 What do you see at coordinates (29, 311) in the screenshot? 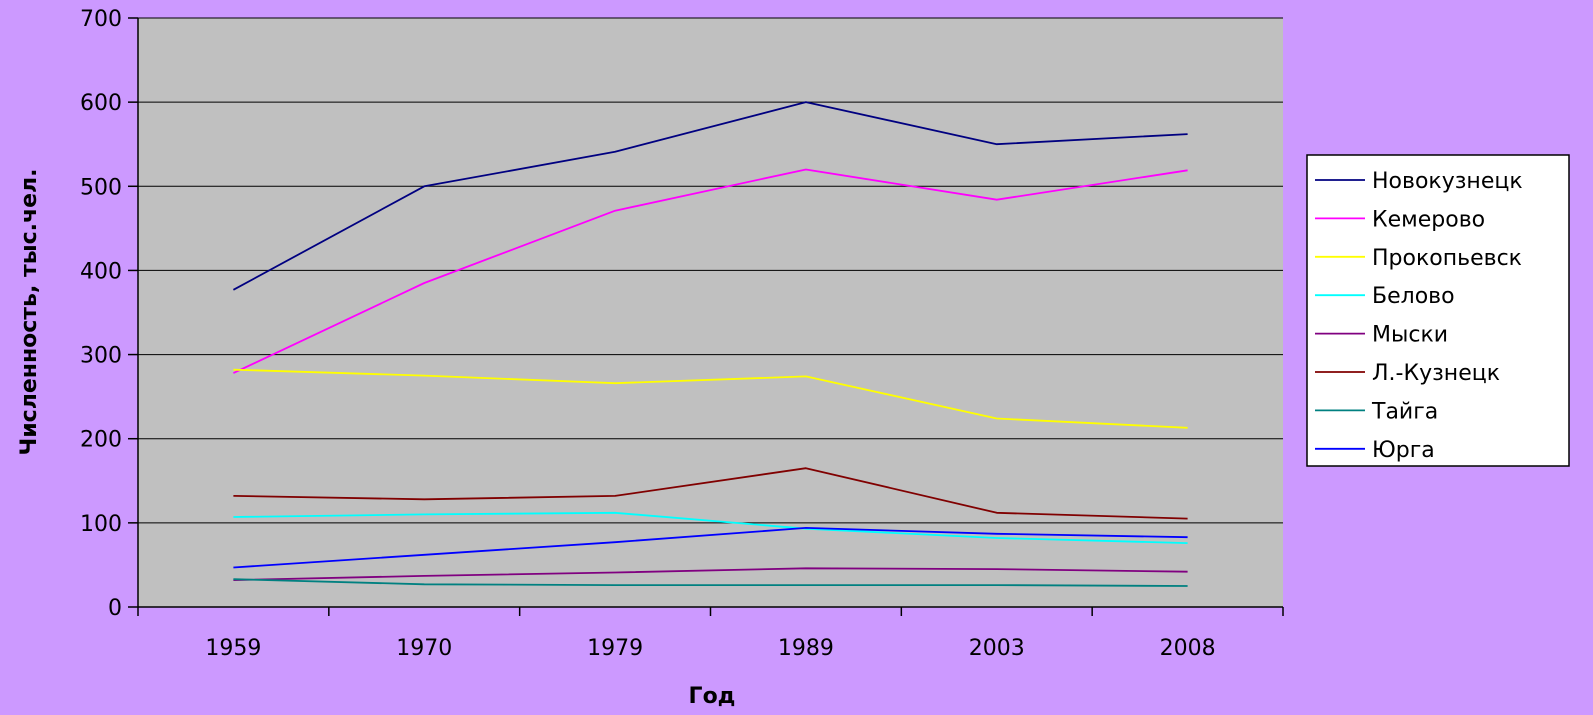
I see `y-axis-title: Численность, тыс.чел.` at bounding box center [29, 311].